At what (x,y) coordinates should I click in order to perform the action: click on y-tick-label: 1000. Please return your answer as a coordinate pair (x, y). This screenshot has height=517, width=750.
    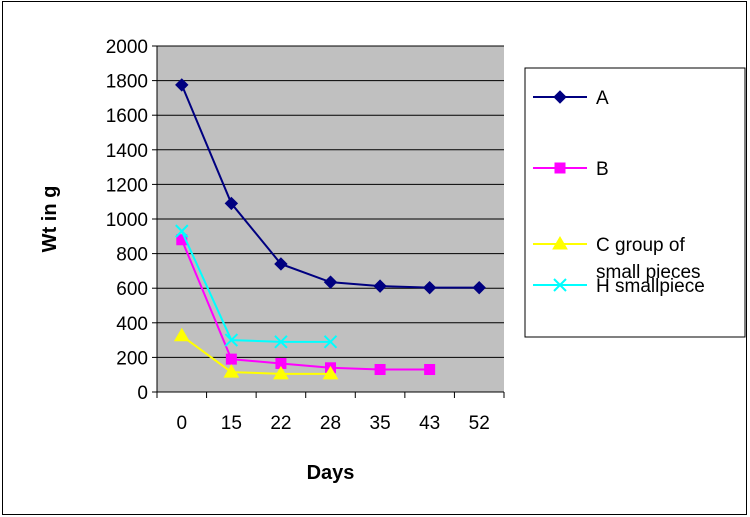
    Looking at the image, I should click on (127, 220).